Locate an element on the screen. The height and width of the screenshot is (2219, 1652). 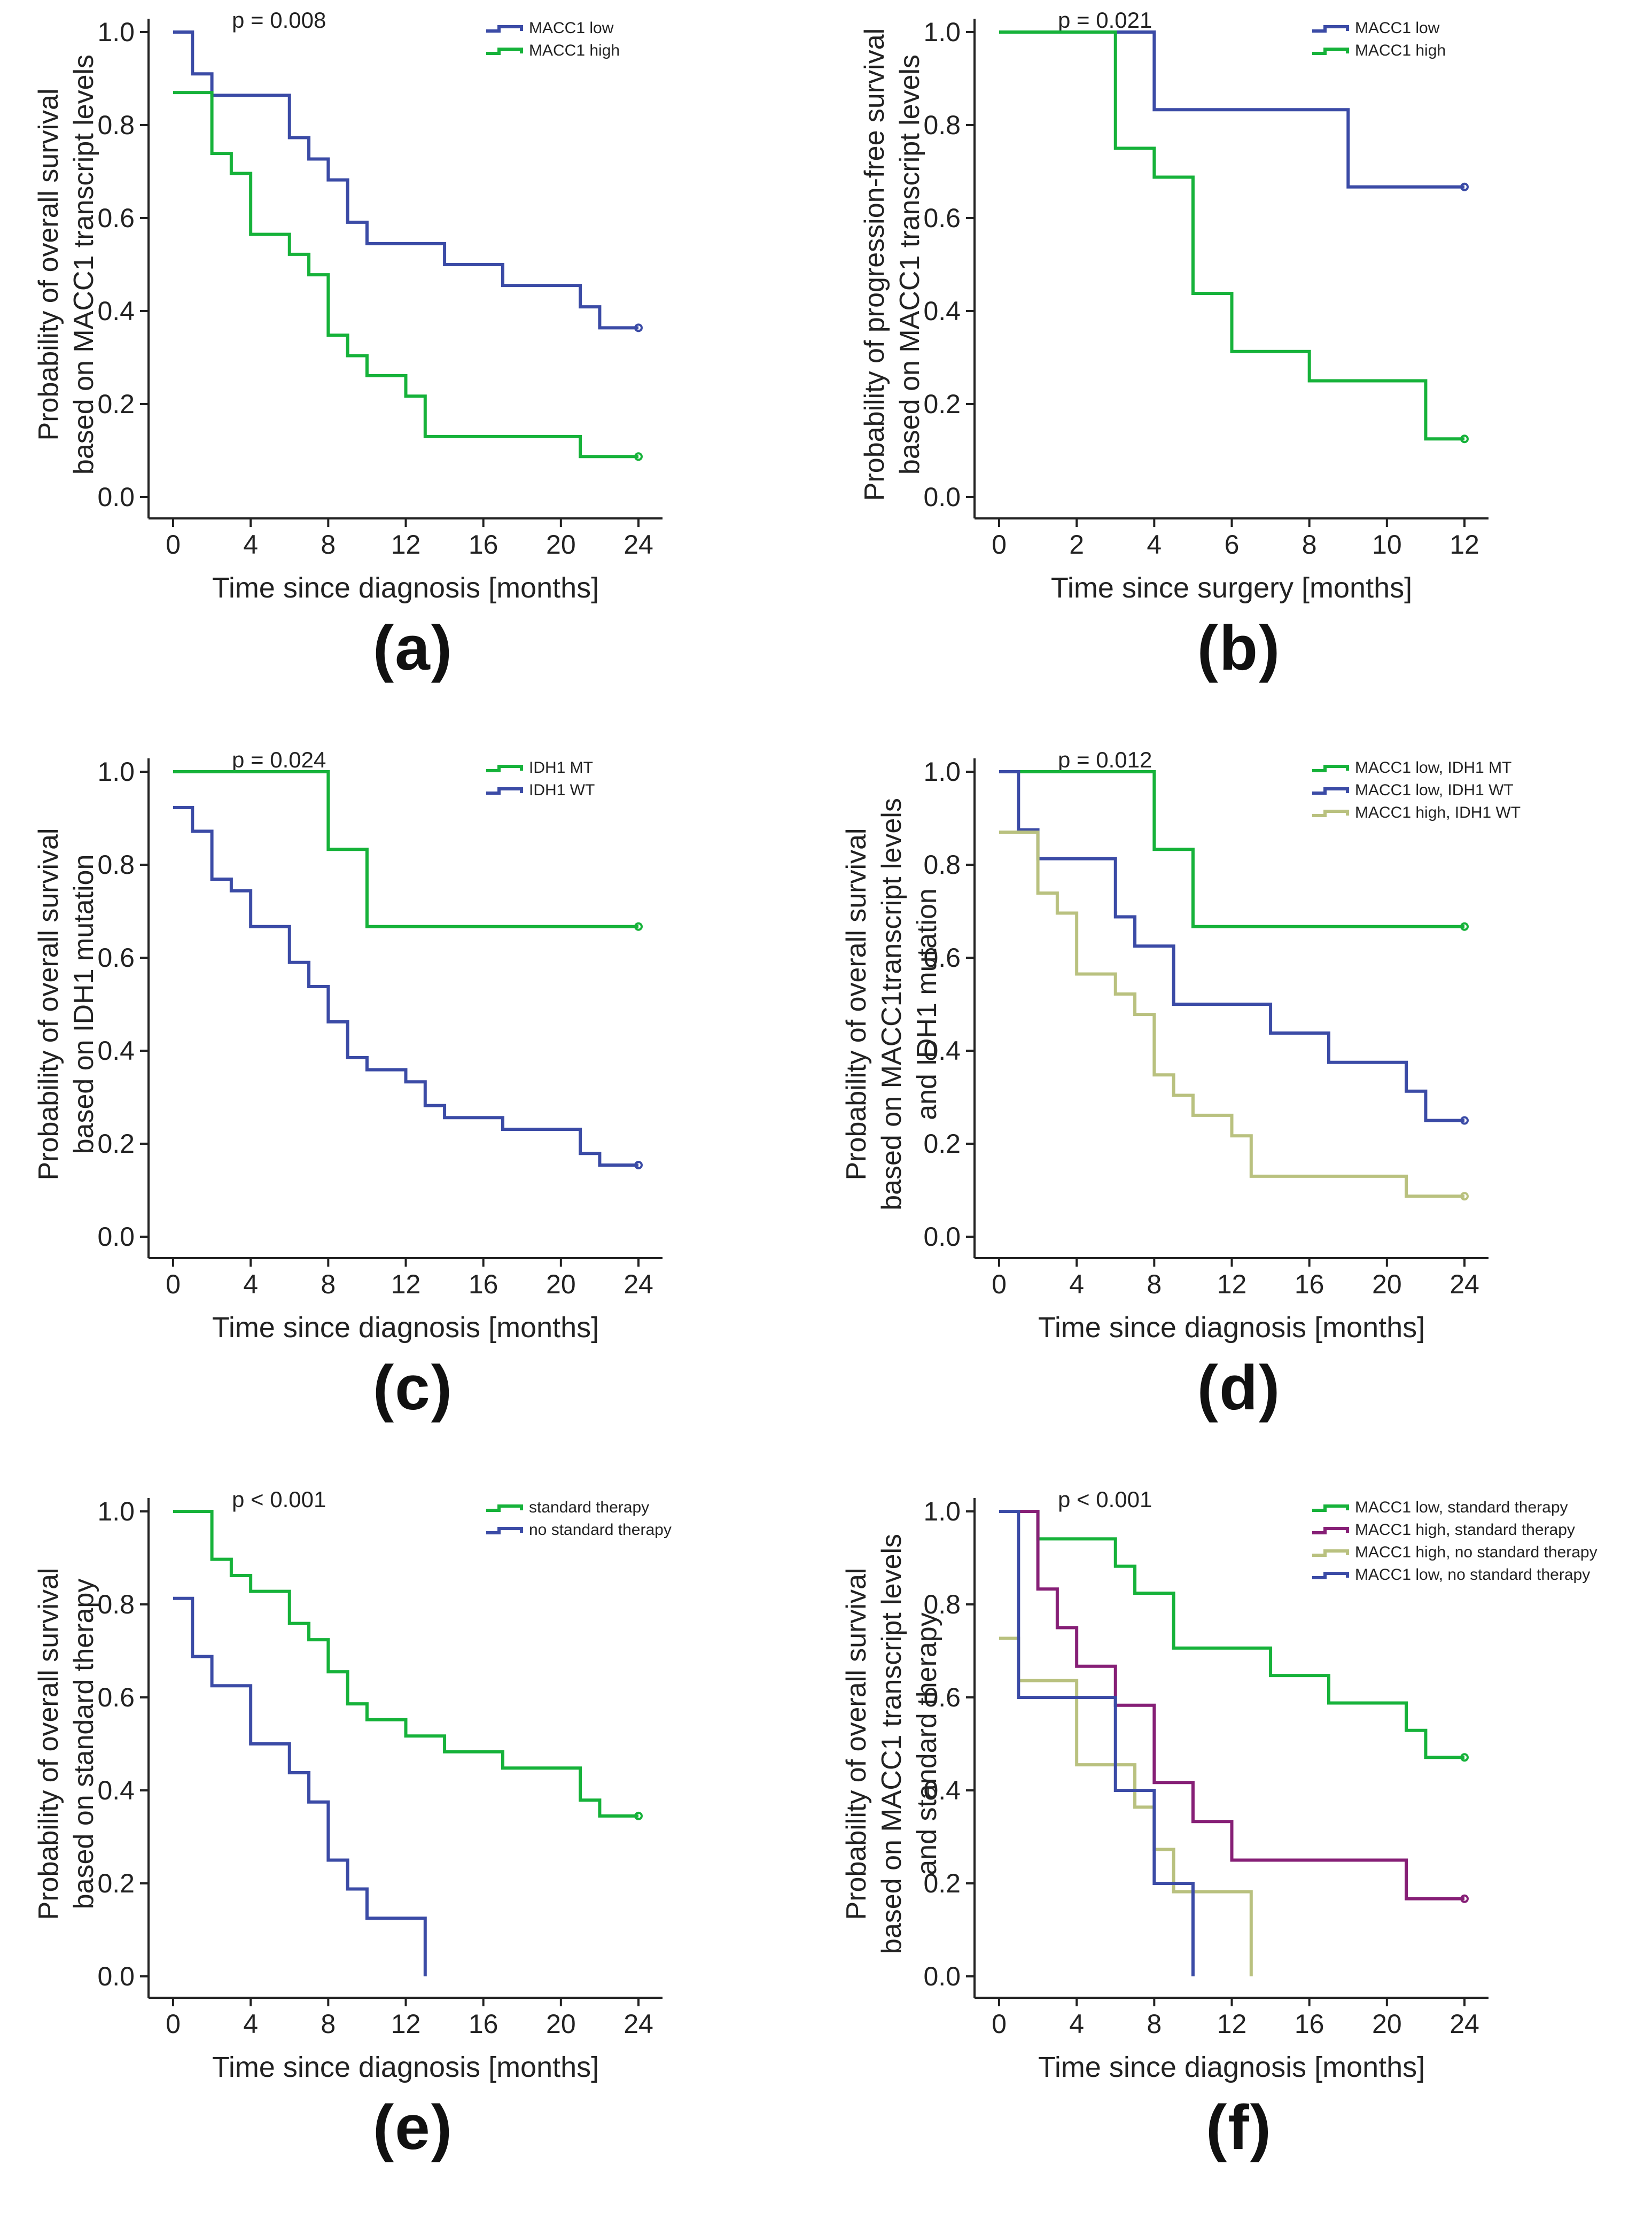
p-value: p = 0.012 is located at coordinates (1105, 759).